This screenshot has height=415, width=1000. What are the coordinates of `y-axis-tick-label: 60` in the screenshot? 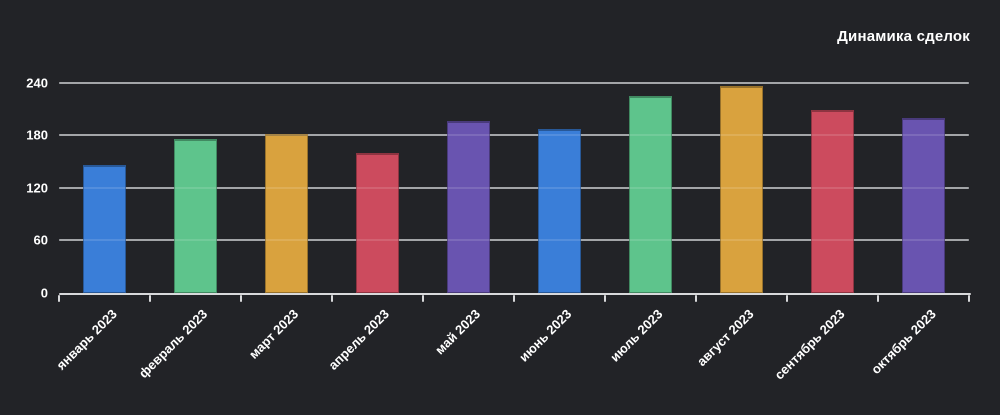 It's located at (40, 240).